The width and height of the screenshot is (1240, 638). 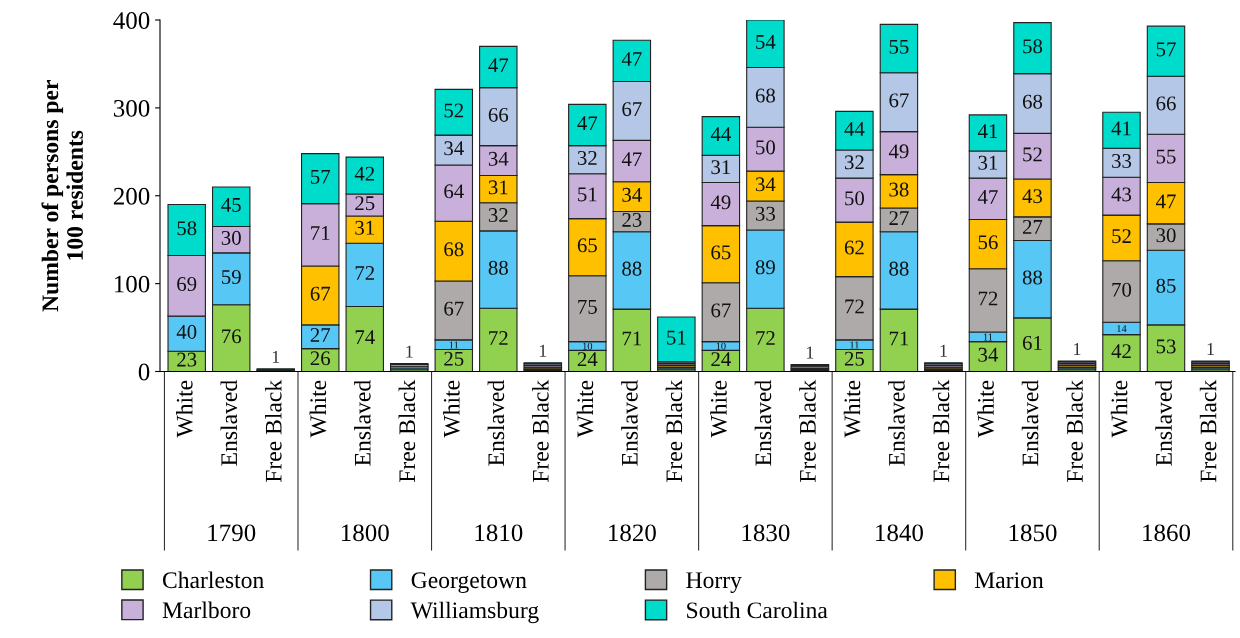 I want to click on data-label: 71, so click(x=899, y=338).